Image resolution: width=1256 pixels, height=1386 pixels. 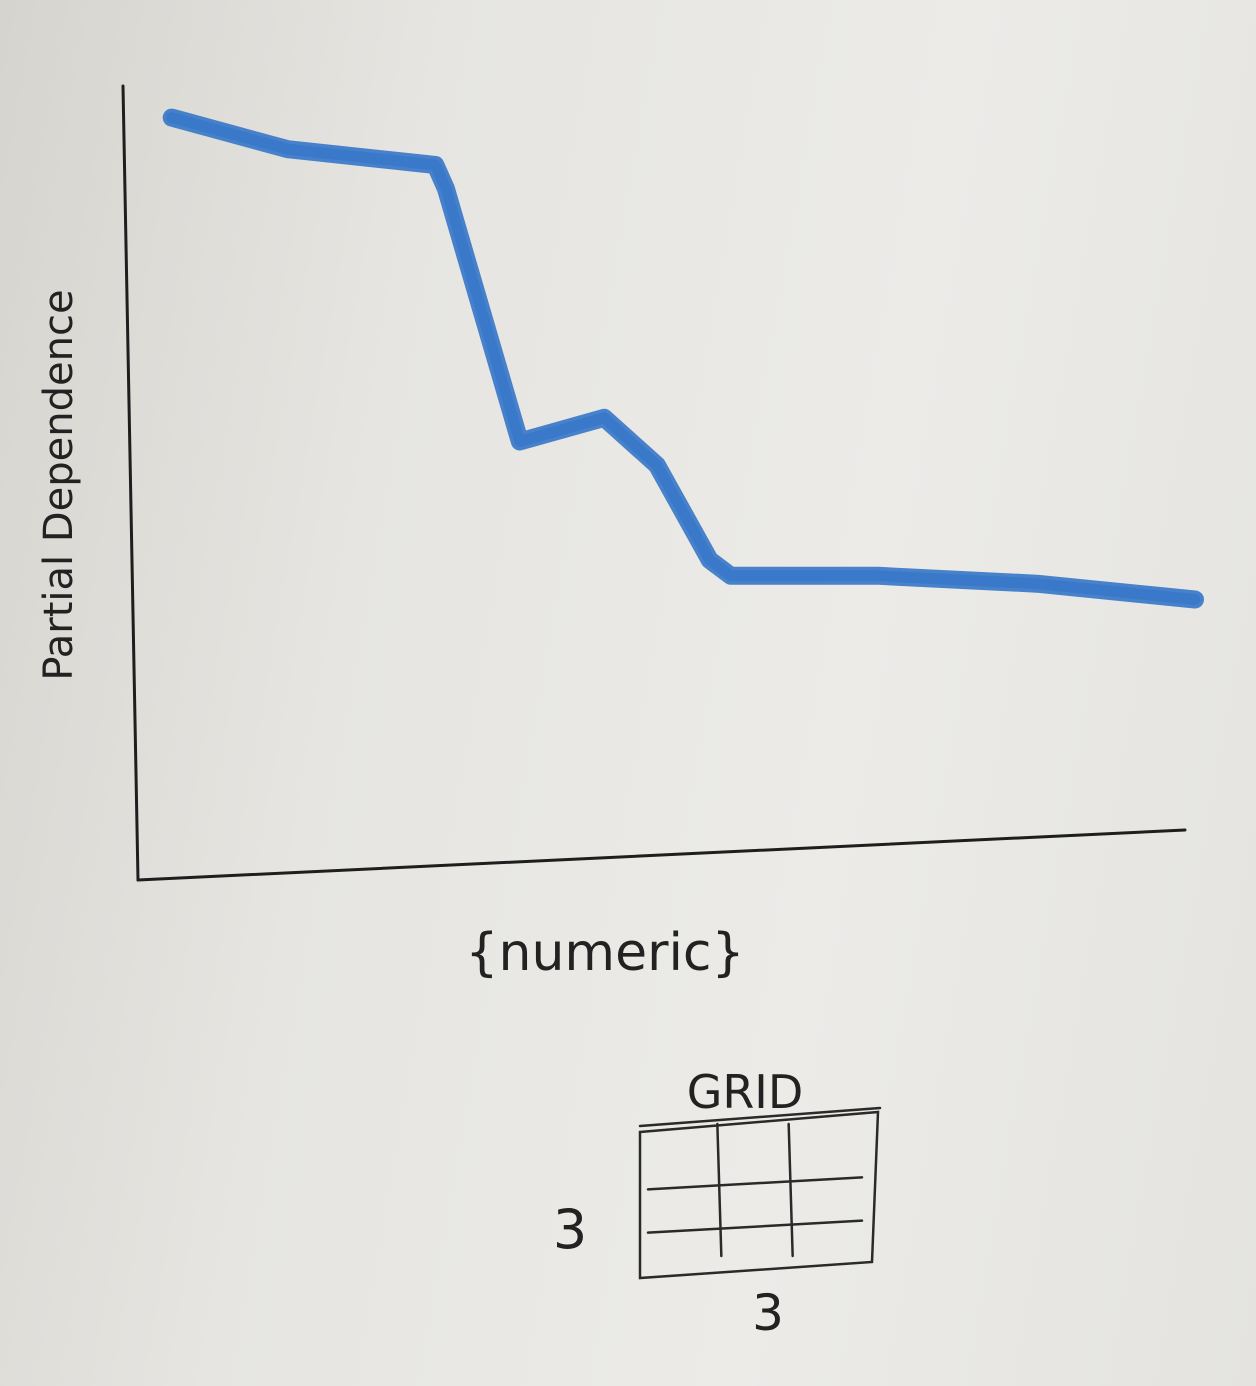 What do you see at coordinates (604, 953) in the screenshot?
I see `x-axis-label: {numeric}` at bounding box center [604, 953].